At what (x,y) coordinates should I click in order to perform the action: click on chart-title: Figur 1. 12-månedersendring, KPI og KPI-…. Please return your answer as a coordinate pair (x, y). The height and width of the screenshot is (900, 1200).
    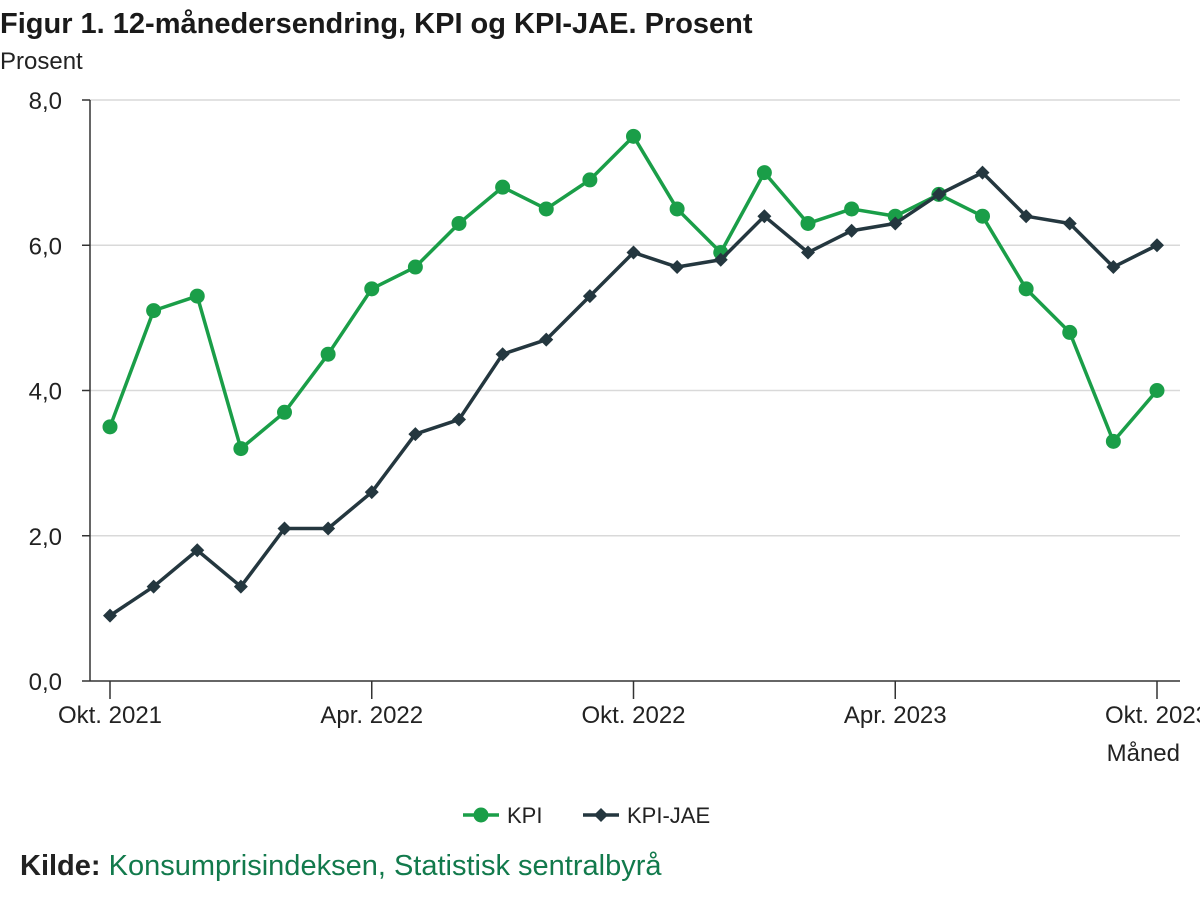
    Looking at the image, I should click on (376, 24).